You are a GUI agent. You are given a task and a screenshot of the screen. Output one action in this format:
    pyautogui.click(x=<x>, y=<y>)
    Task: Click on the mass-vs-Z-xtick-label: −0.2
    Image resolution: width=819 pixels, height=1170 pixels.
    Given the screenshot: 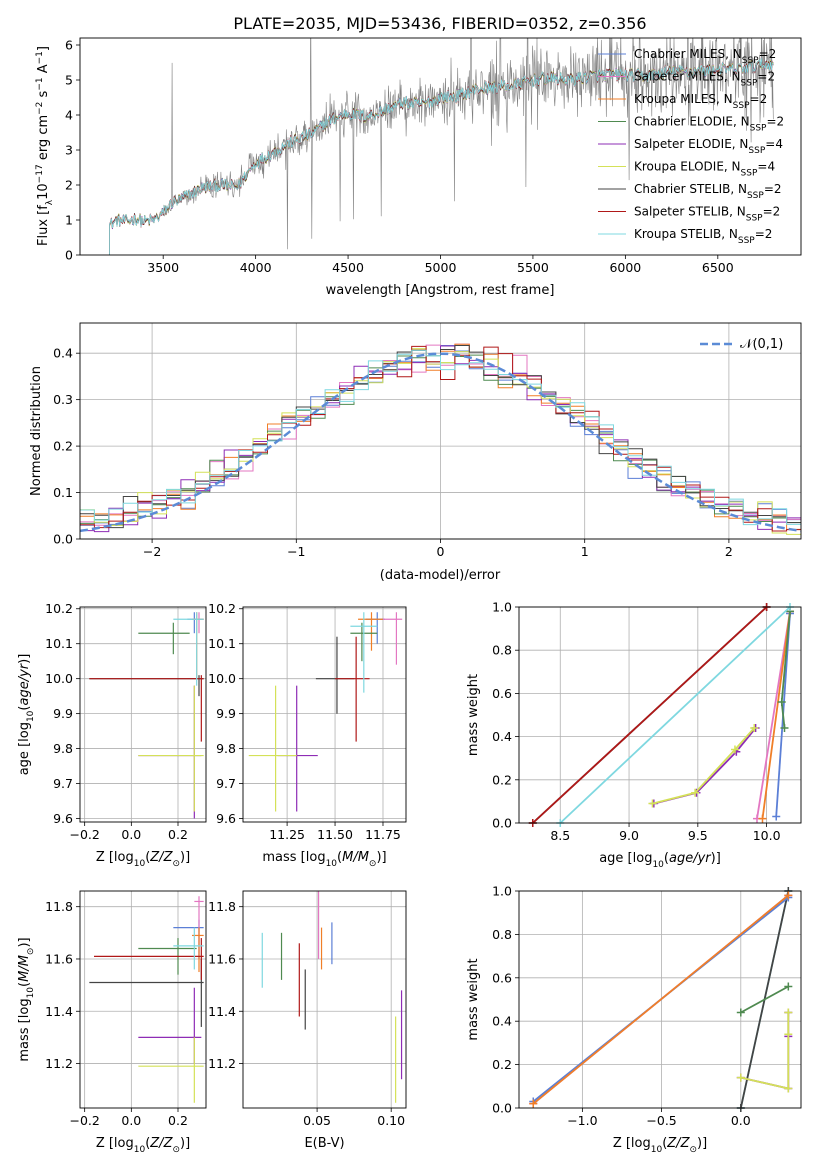 What is the action you would take?
    pyautogui.click(x=84, y=1120)
    